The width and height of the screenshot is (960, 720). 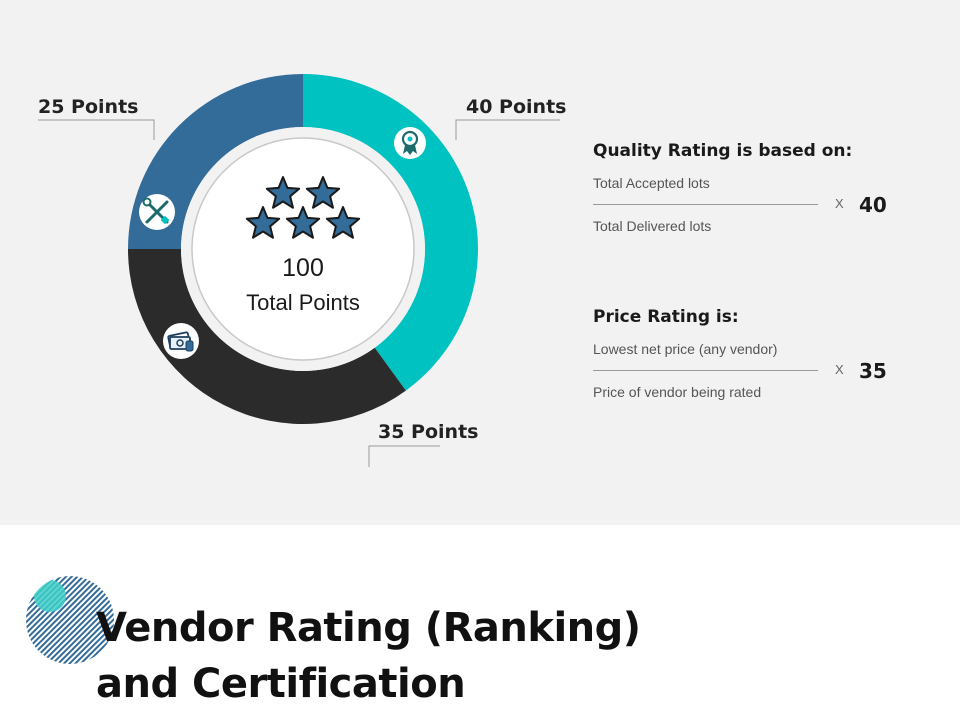 What do you see at coordinates (705, 370) in the screenshot?
I see `price-fraction-divider` at bounding box center [705, 370].